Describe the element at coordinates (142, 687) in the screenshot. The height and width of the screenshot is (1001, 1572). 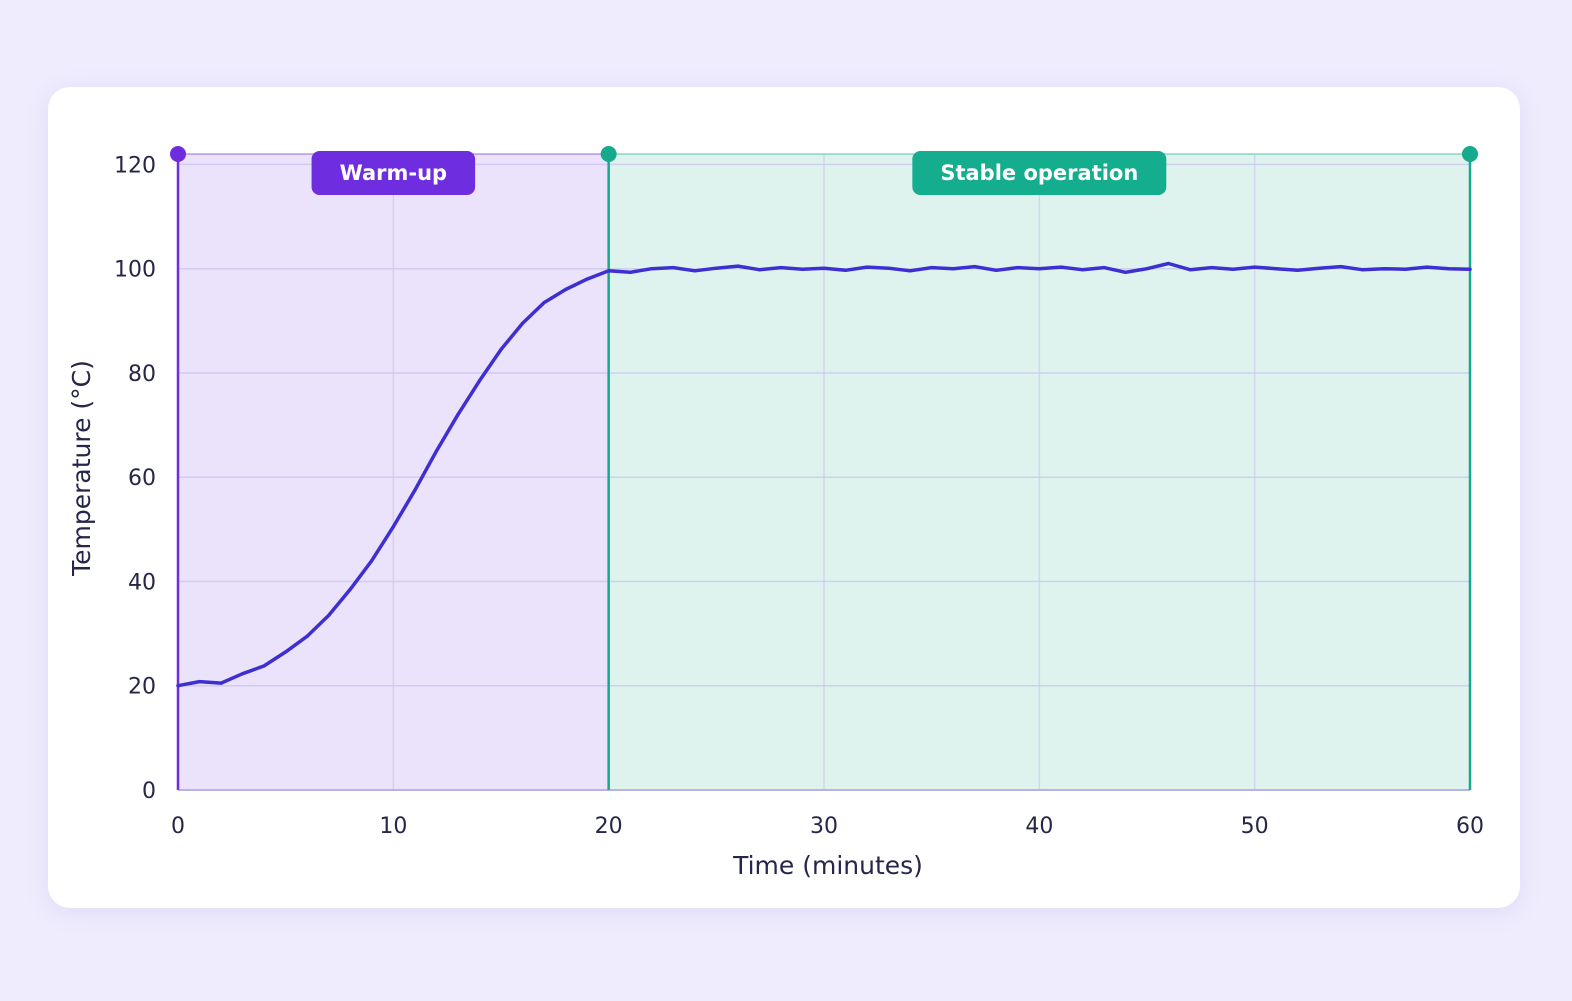
I see `y-tick-label: 20` at that location.